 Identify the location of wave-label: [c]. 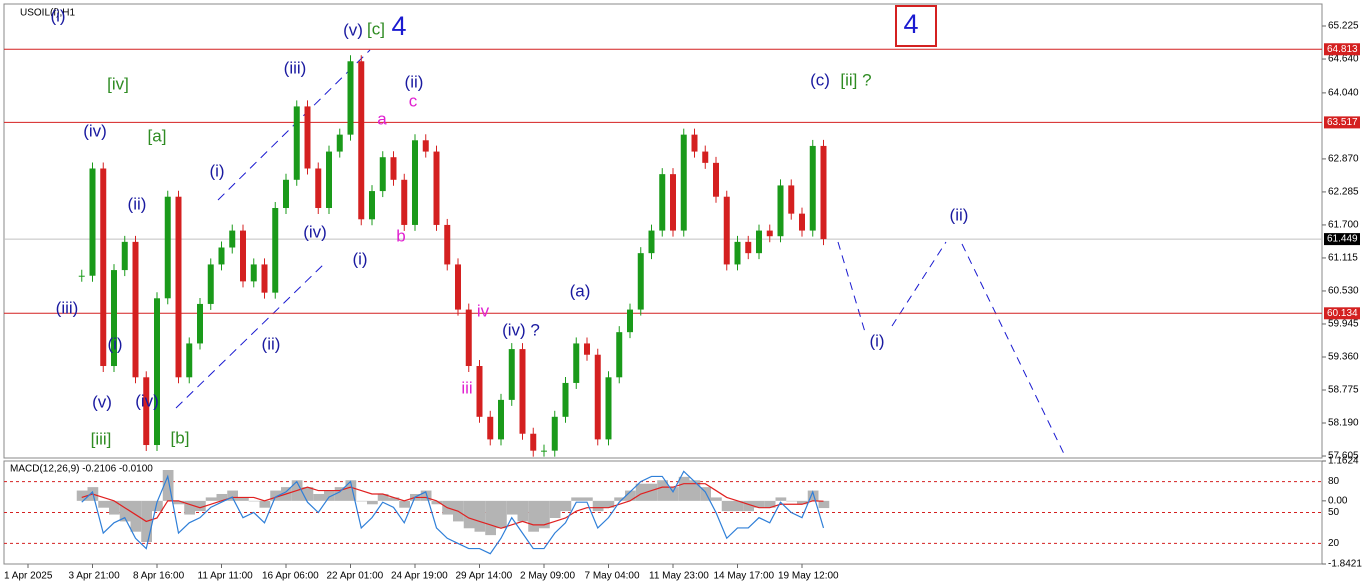
(376, 28).